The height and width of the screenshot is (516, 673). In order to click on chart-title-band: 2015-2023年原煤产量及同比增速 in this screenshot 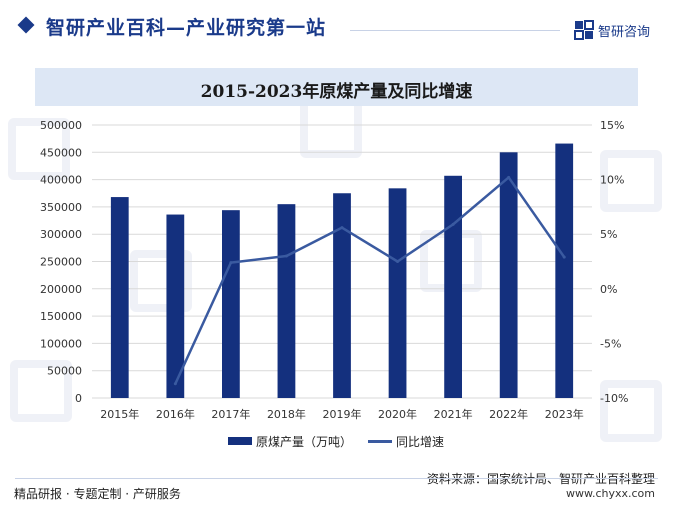, I will do `click(336, 87)`.